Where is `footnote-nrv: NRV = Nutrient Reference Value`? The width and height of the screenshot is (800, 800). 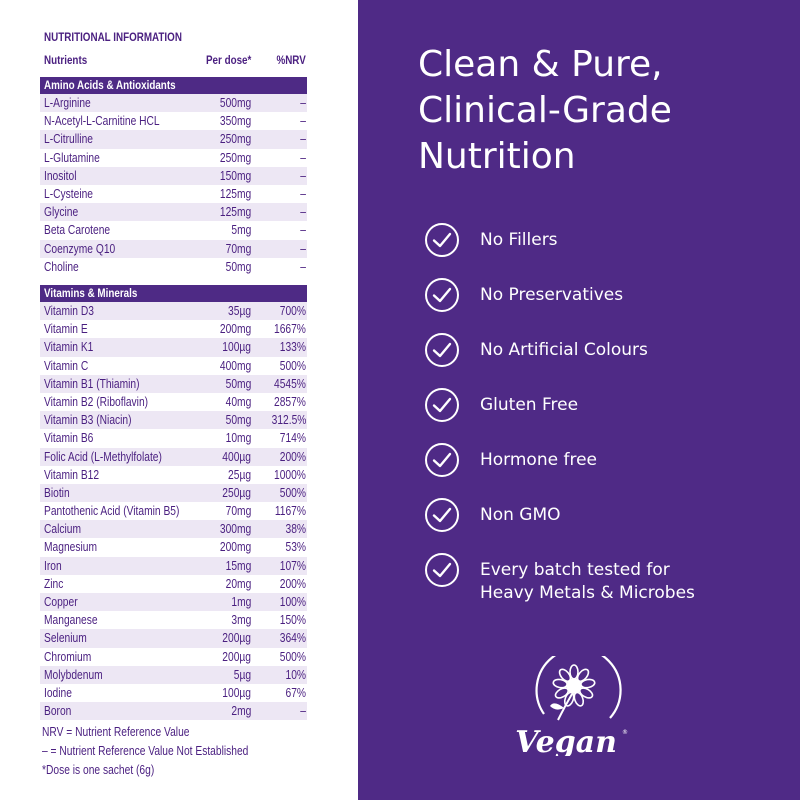
footnote-nrv: NRV = Nutrient Reference Value is located at coordinates (116, 732).